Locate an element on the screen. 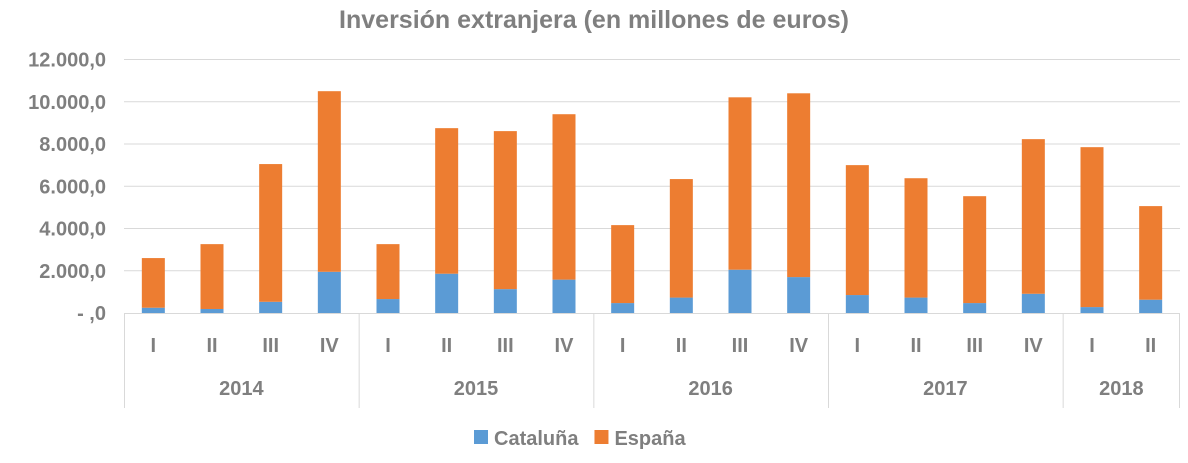  group-label: 2017 is located at coordinates (945, 389).